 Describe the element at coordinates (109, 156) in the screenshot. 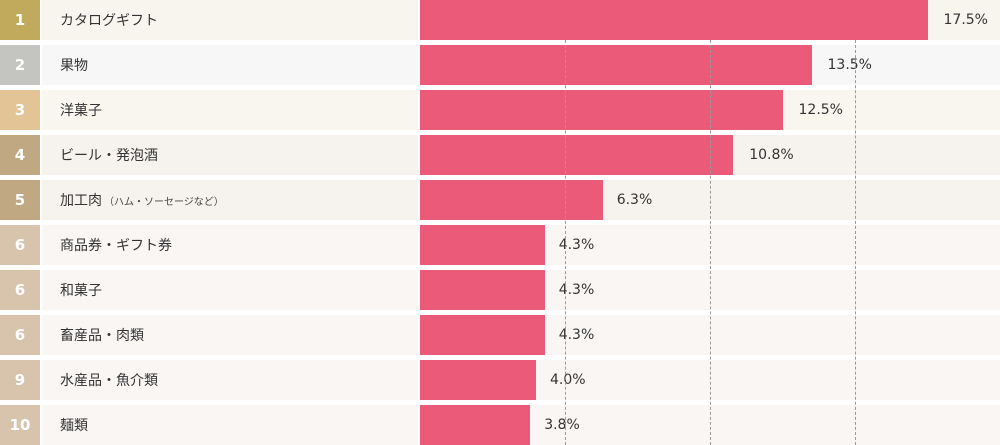

I see `category-label: ビール・発泡酒` at that location.